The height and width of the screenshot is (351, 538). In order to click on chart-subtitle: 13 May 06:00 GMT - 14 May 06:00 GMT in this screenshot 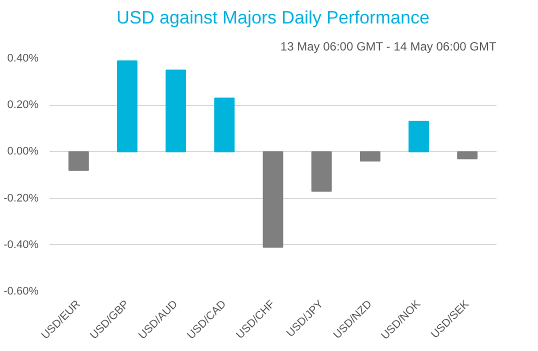, I will do `click(388, 47)`.